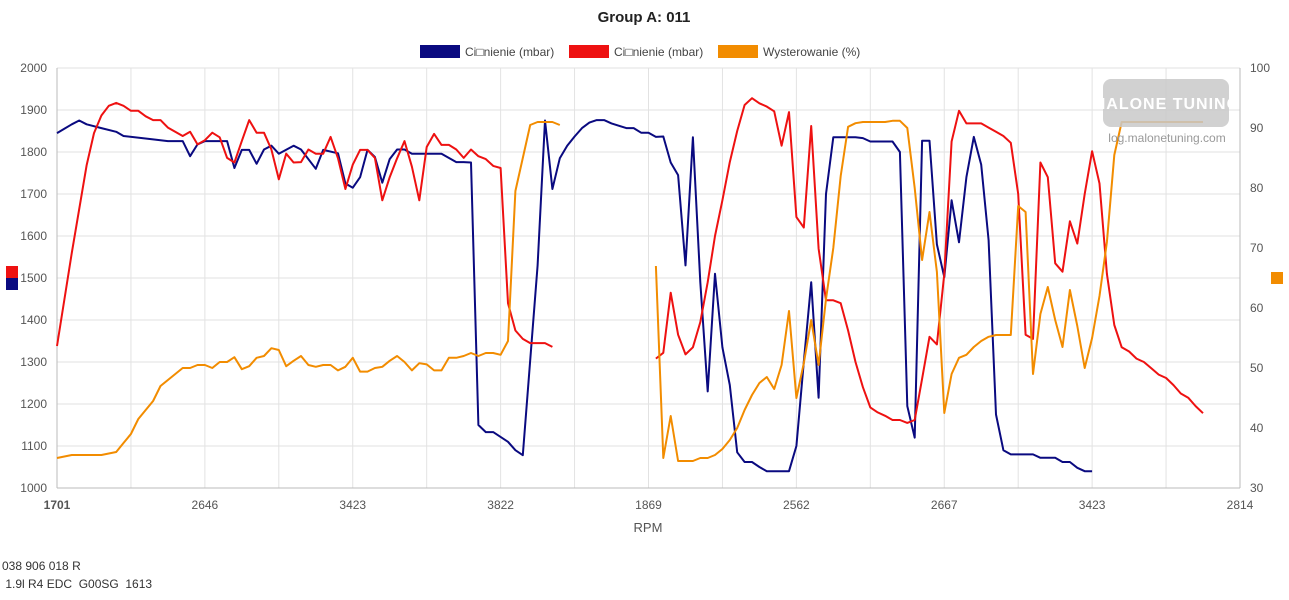 The image size is (1289, 600). What do you see at coordinates (57, 505) in the screenshot?
I see `x-tick-label: 1701` at bounding box center [57, 505].